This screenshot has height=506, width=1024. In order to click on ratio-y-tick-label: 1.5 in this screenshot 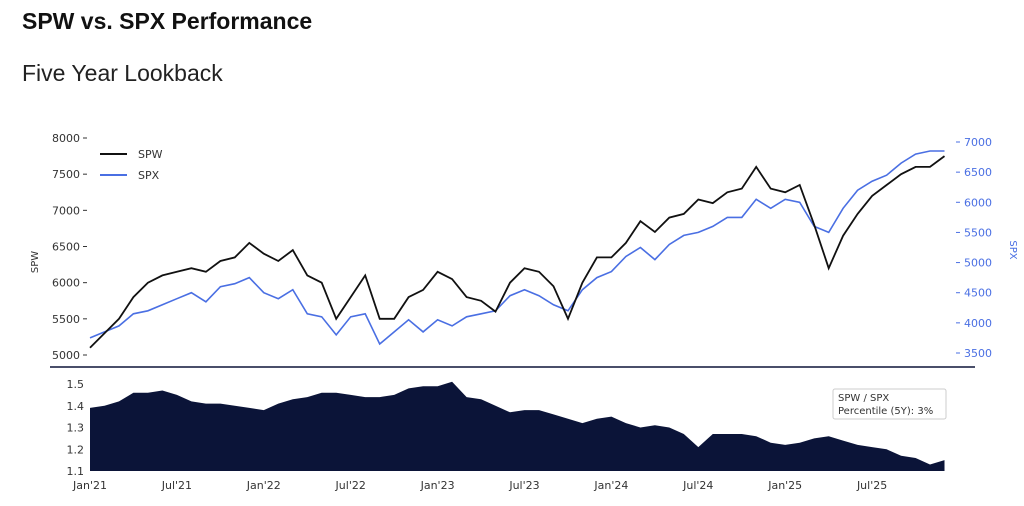, I will do `click(76, 384)`.